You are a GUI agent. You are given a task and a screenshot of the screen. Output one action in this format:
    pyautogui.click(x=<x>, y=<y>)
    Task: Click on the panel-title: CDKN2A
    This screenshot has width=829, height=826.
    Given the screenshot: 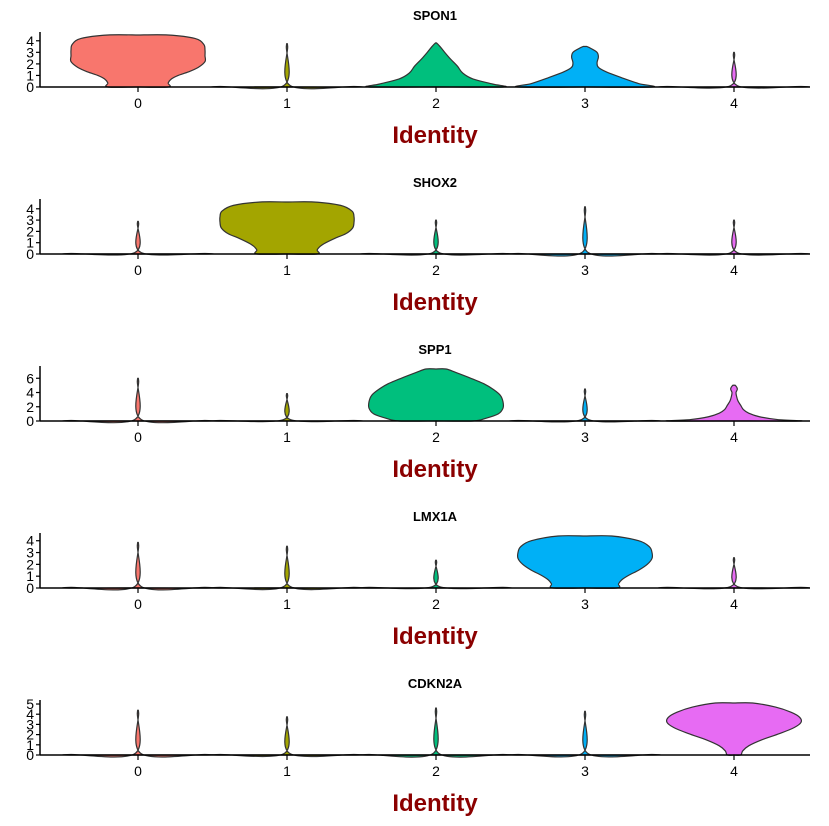 What is the action you would take?
    pyautogui.click(x=435, y=683)
    